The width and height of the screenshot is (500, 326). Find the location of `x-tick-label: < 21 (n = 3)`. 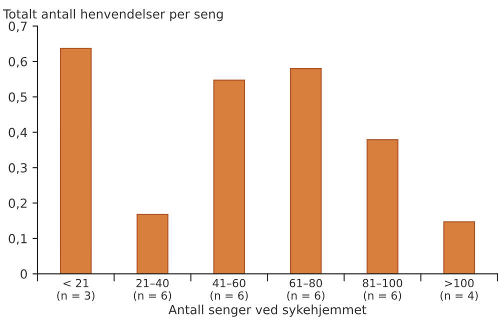

x-tick-label: < 21 (n = 3) is located at coordinates (75, 290).